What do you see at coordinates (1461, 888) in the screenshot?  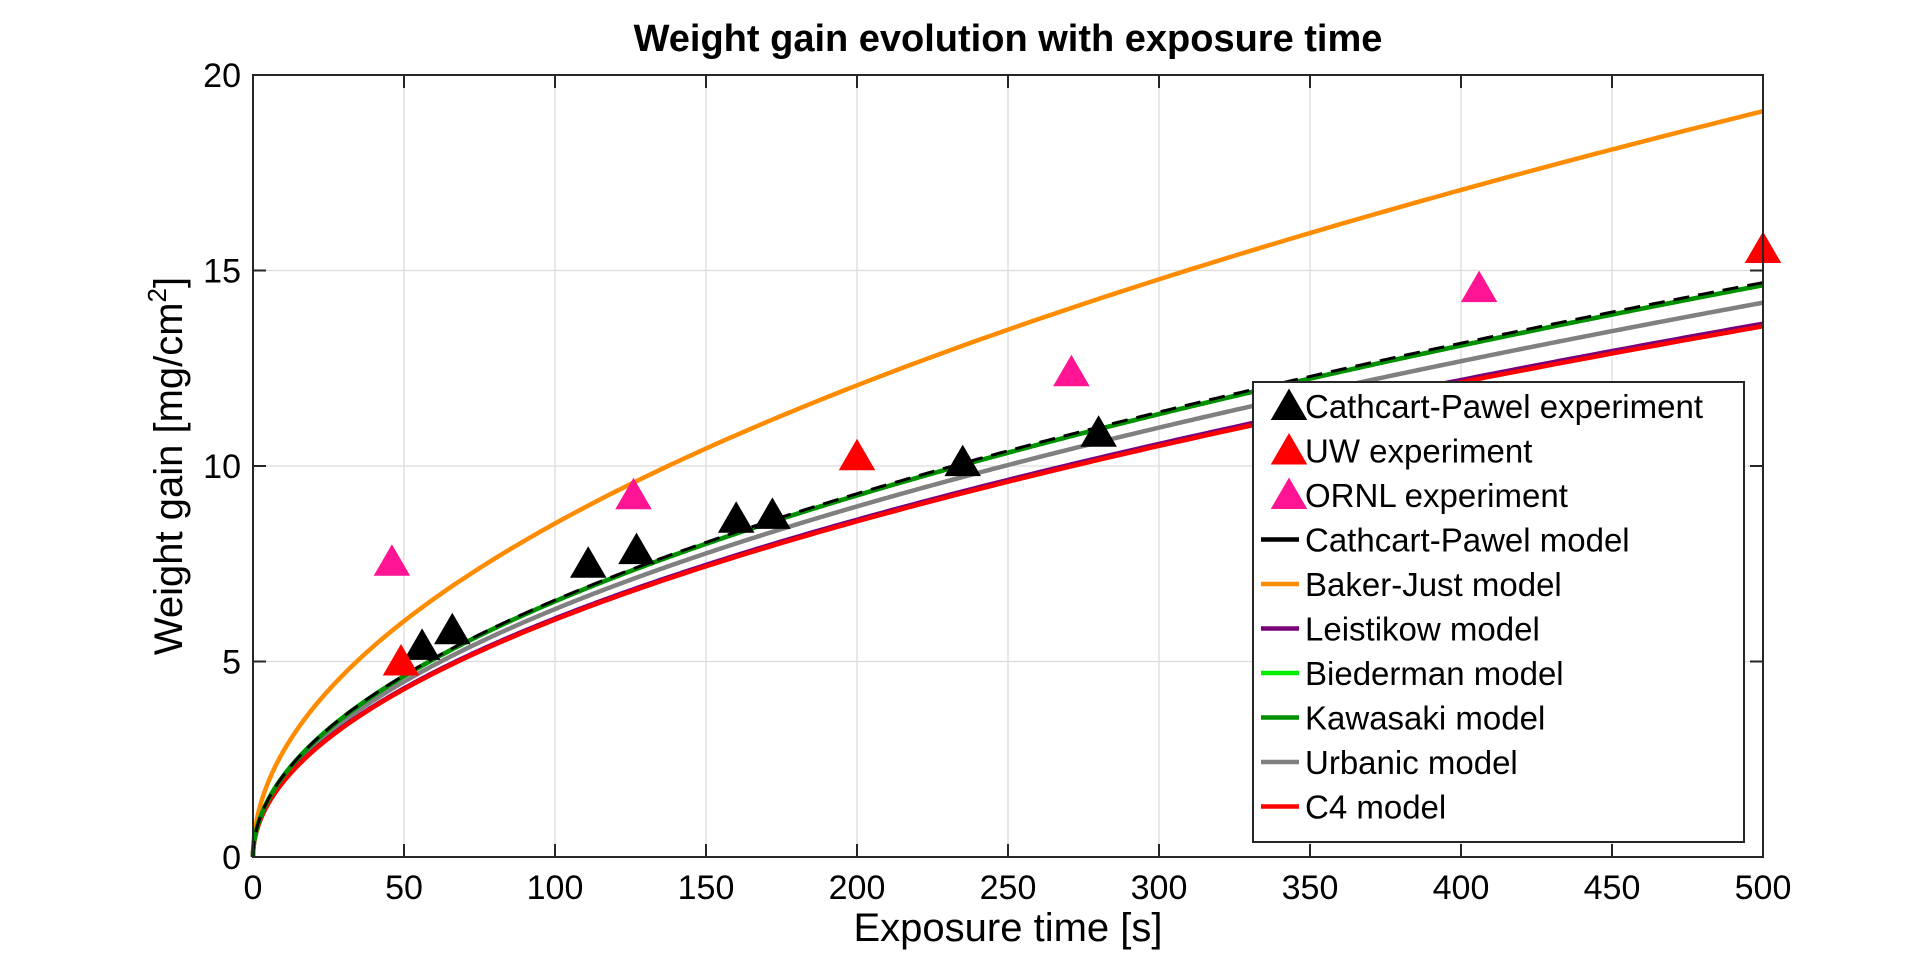 I see `x-tick-label: 400` at bounding box center [1461, 888].